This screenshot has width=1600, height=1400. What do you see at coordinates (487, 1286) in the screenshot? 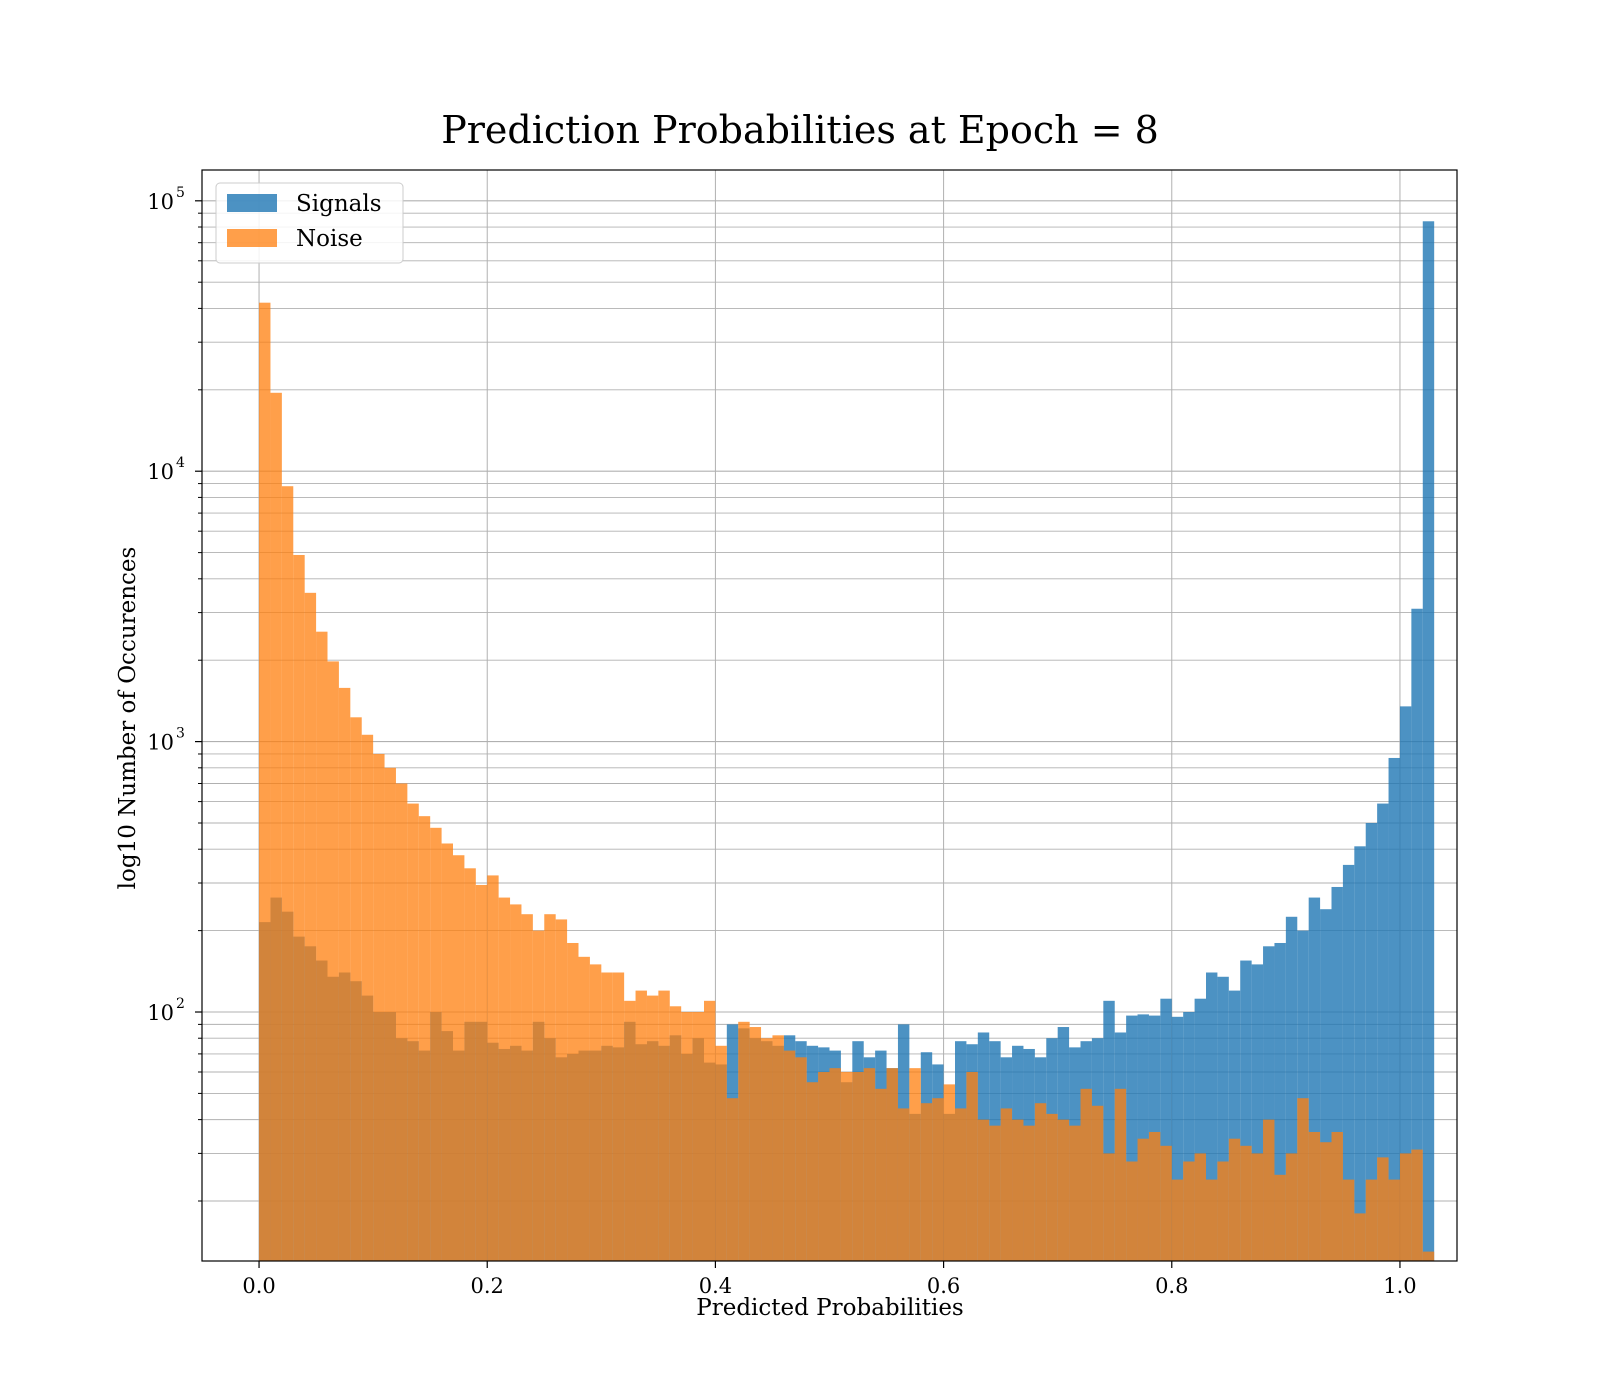
I see `x-tick-label: 0.2` at bounding box center [487, 1286].